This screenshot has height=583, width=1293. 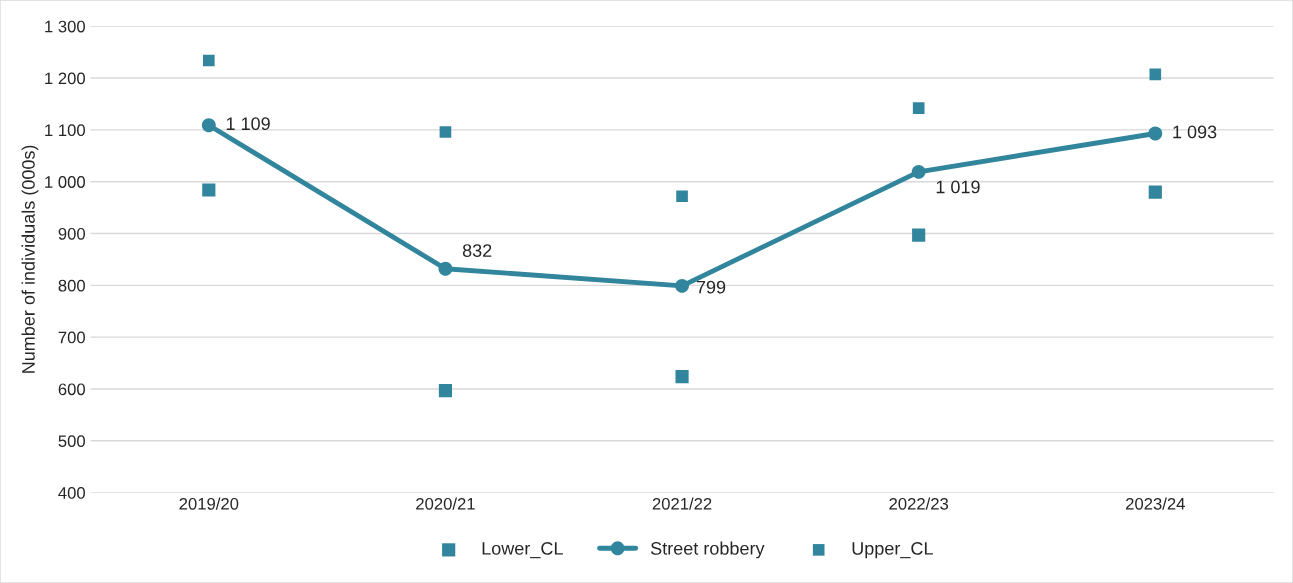 I want to click on y-tick-label: 500, so click(x=71, y=441).